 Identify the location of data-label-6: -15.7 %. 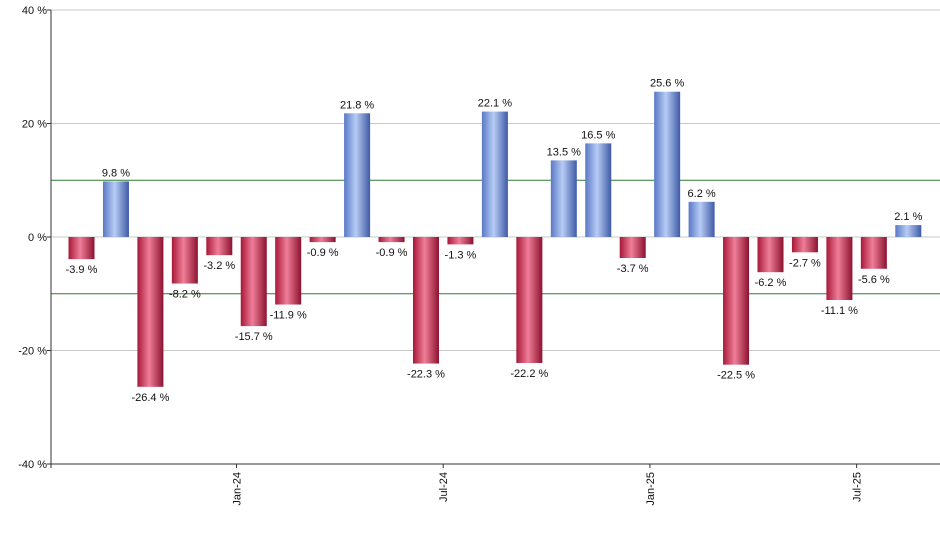
(254, 337).